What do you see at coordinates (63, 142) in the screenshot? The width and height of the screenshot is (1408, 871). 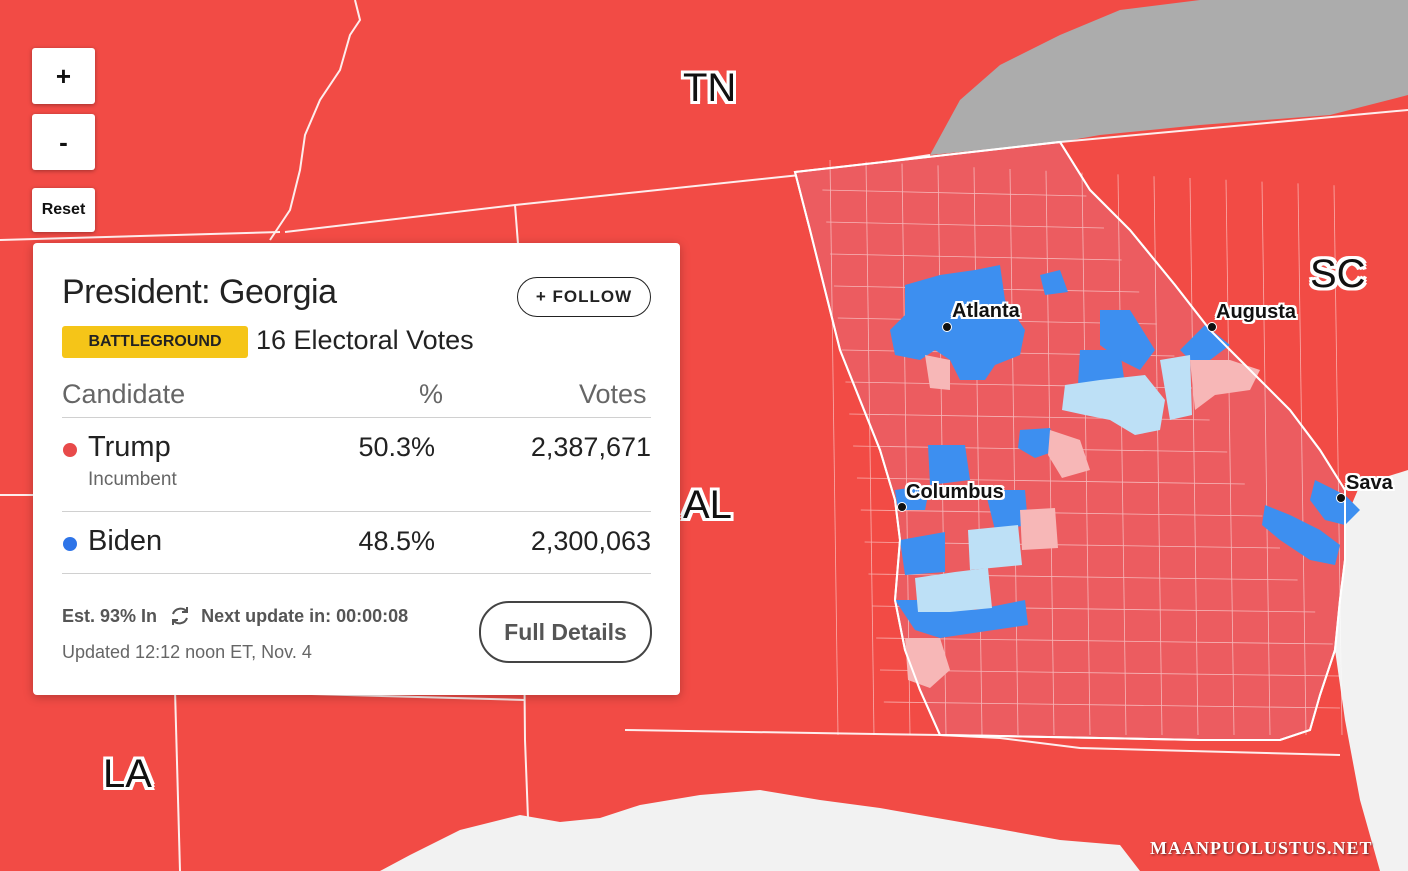 I see `zoom-out-button: -` at bounding box center [63, 142].